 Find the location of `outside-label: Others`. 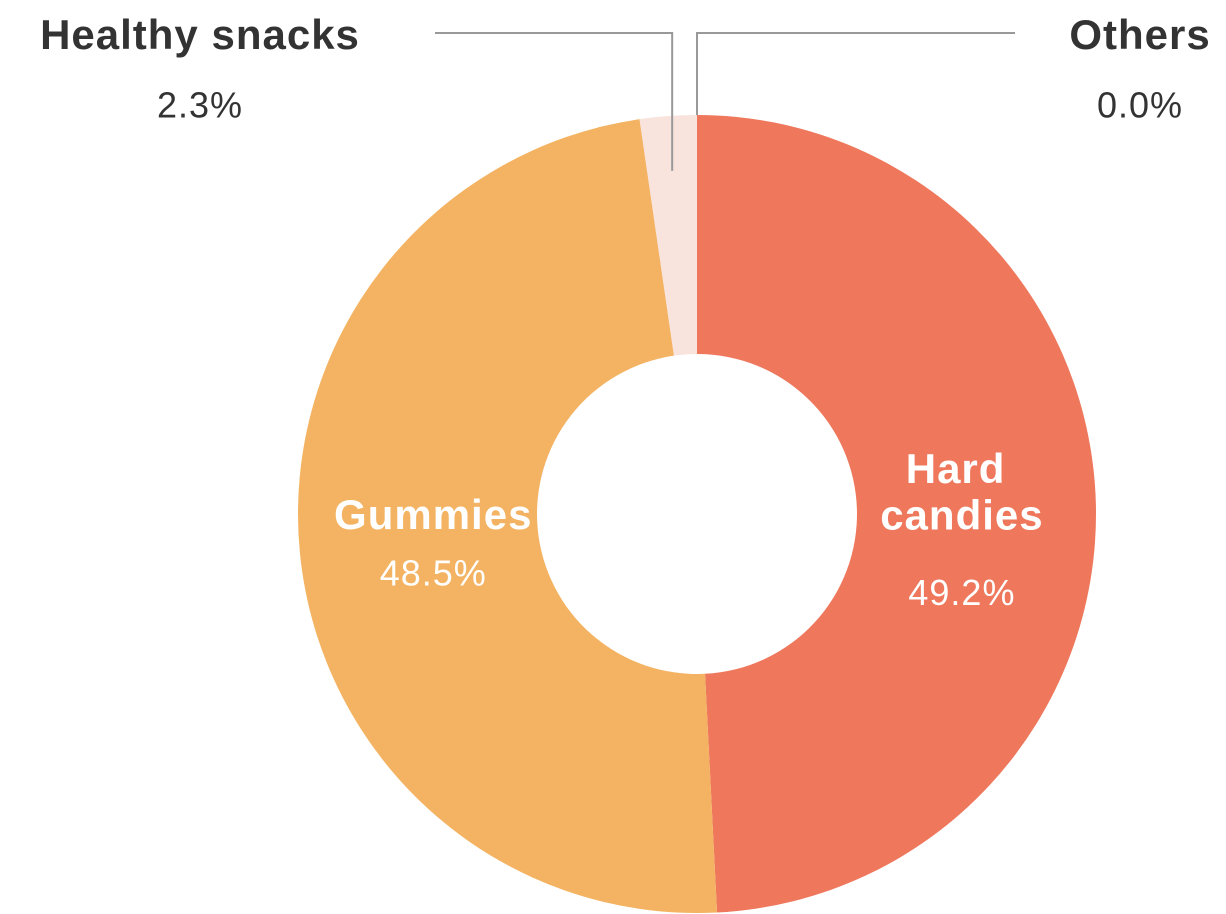

outside-label: Others is located at coordinates (1139, 34).